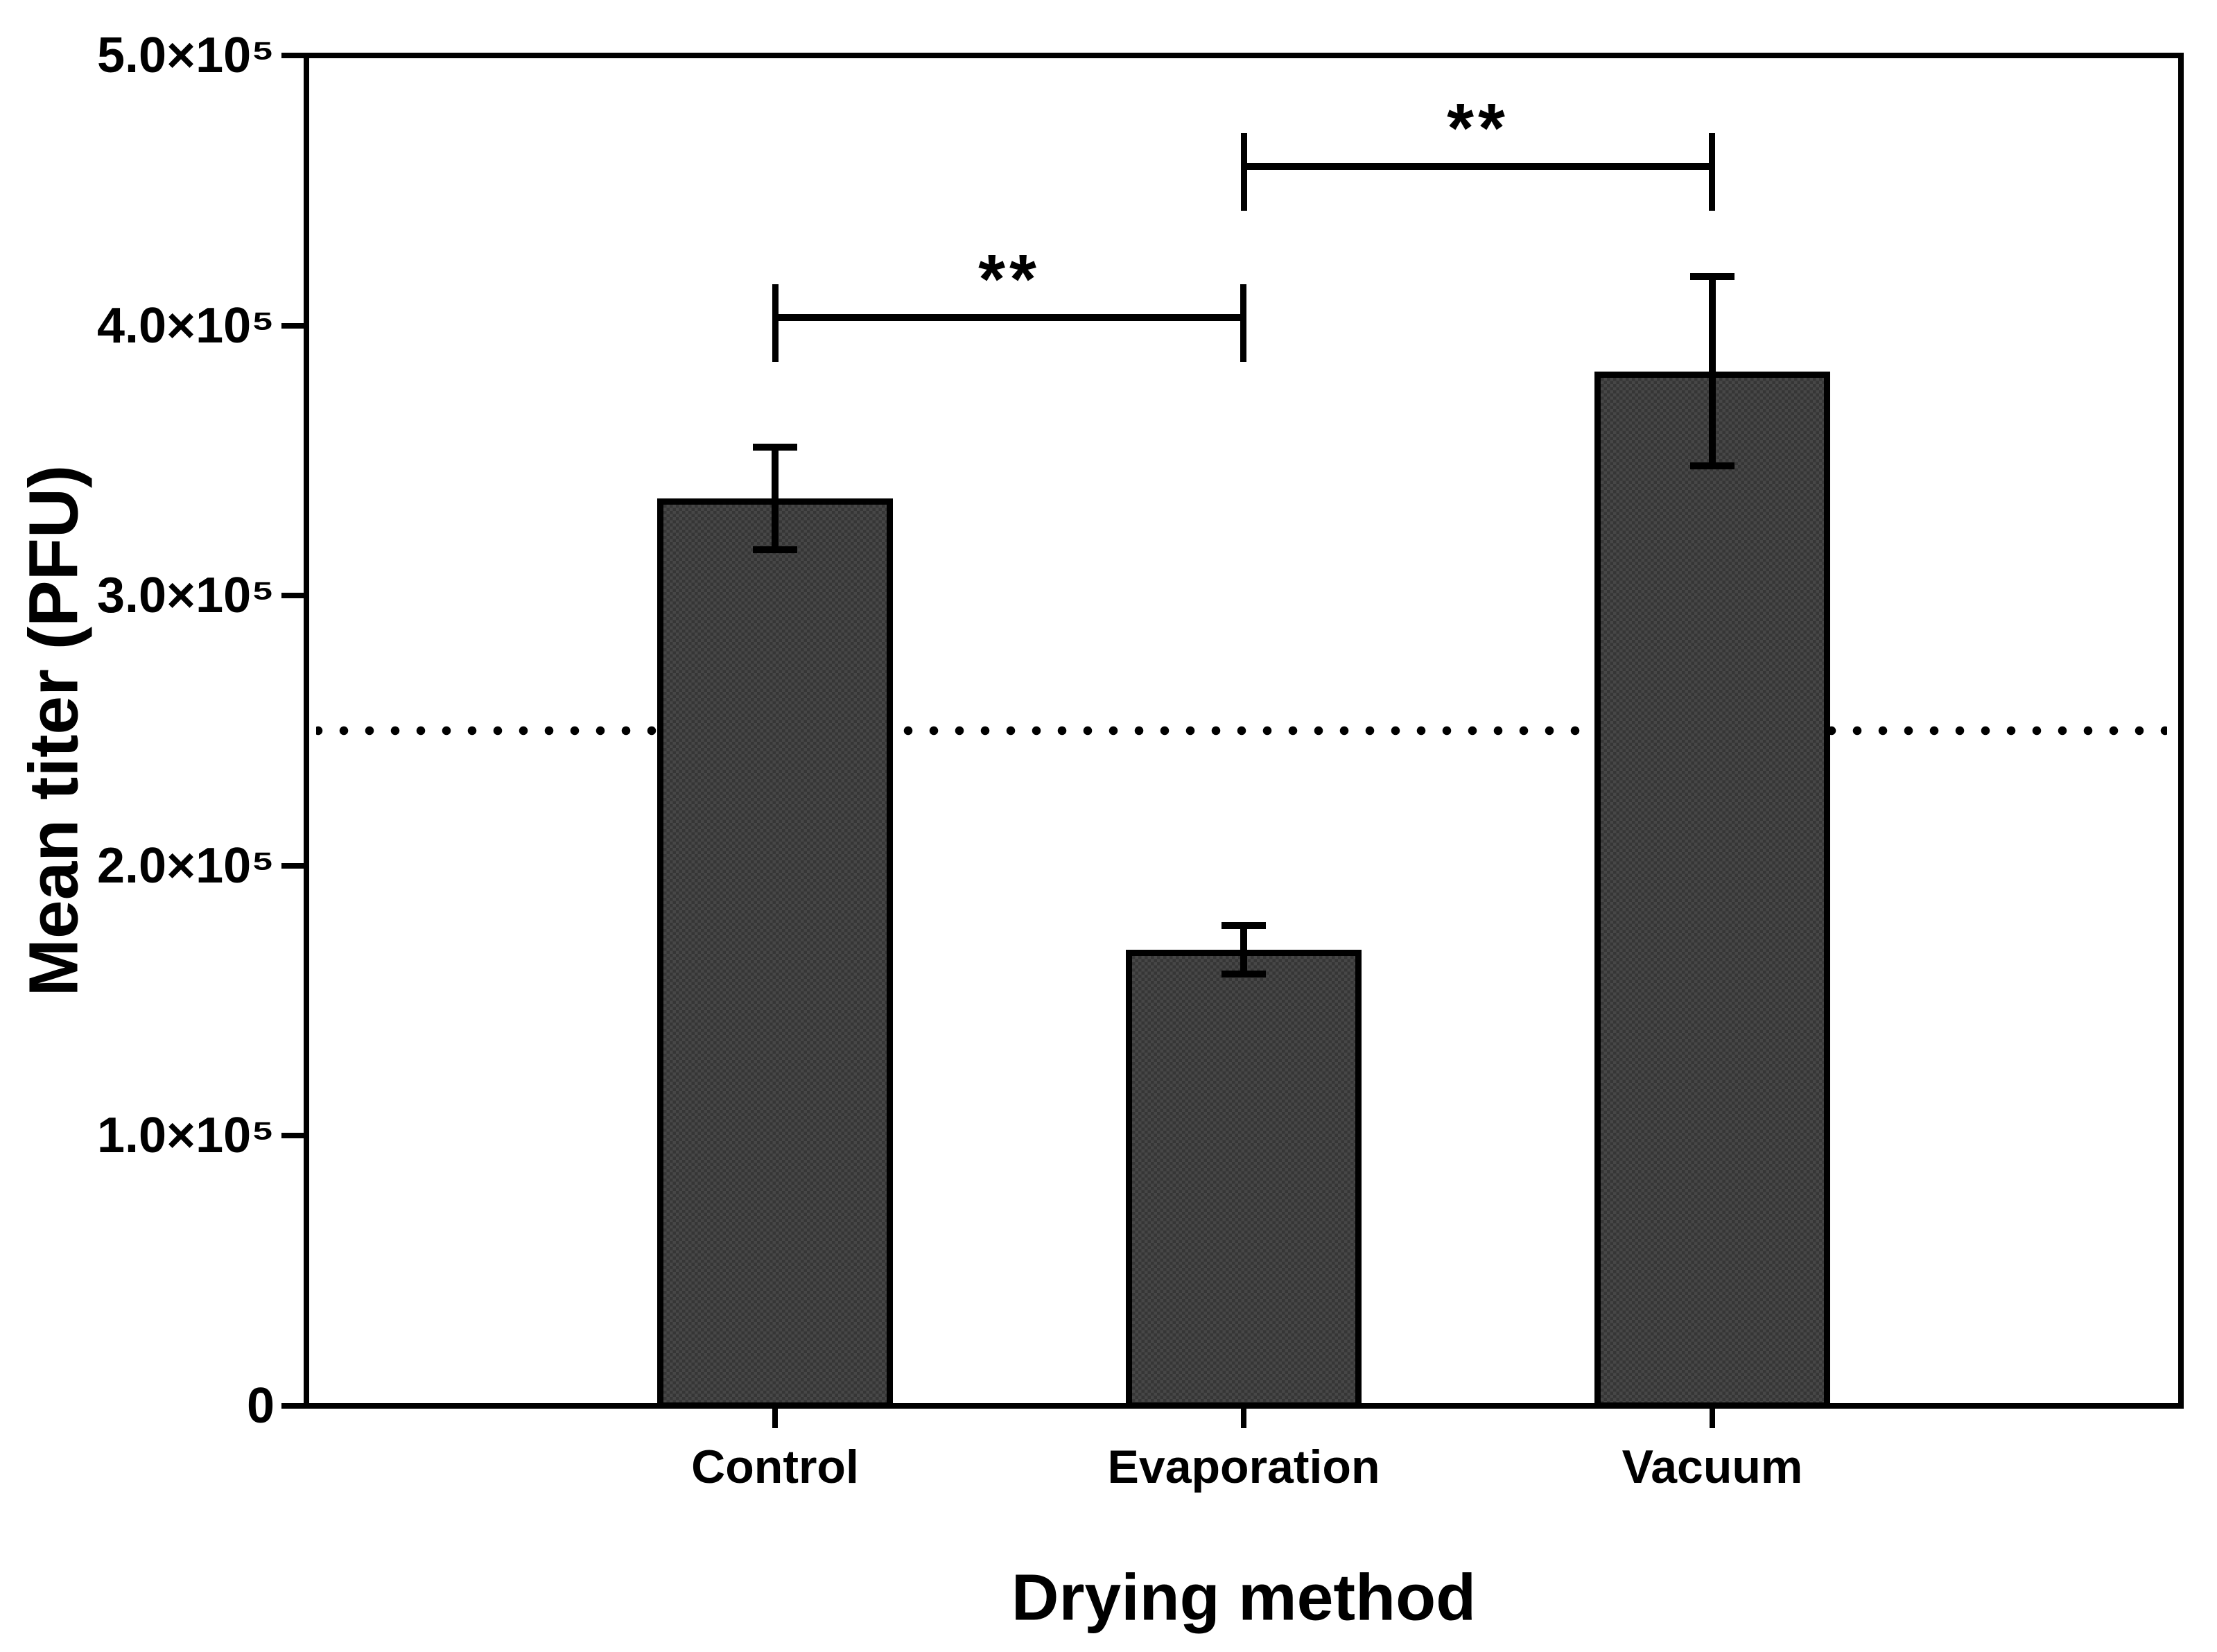 This screenshot has width=2217, height=1652. What do you see at coordinates (1243, 949) in the screenshot?
I see `error-bar-stem-evaporation` at bounding box center [1243, 949].